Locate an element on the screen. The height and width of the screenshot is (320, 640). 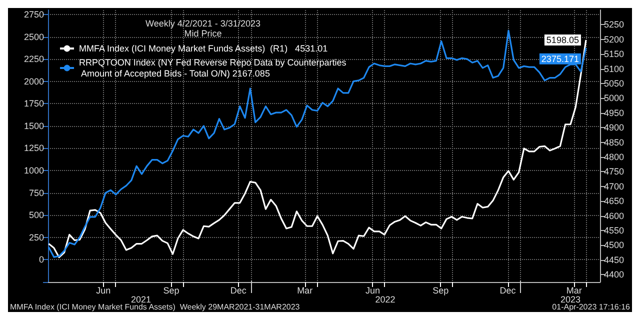
y2-tick-label: 5100 is located at coordinates (614, 69).